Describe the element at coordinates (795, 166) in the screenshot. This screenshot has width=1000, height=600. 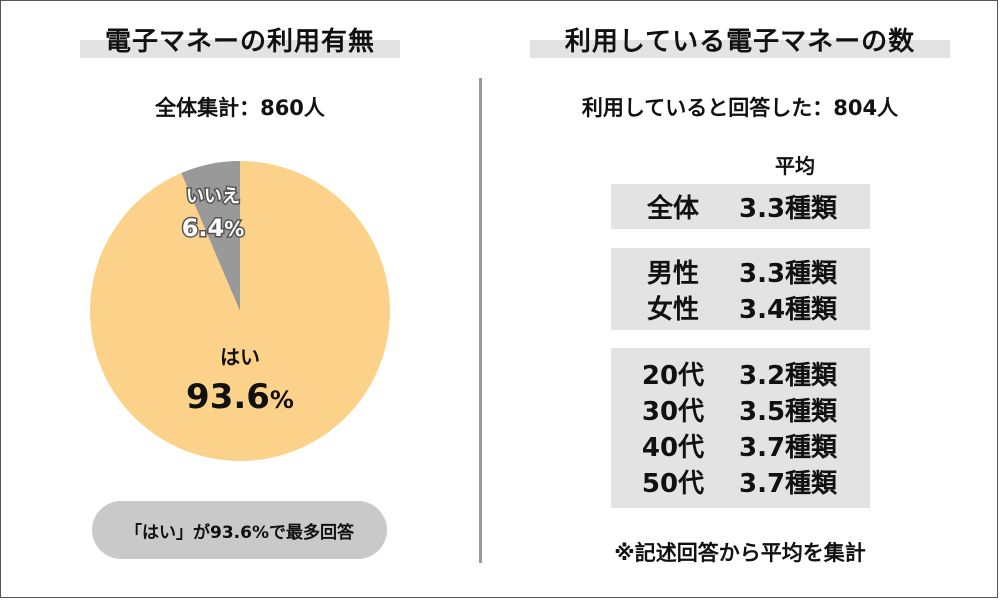
I see `average-column-header: 平均` at that location.